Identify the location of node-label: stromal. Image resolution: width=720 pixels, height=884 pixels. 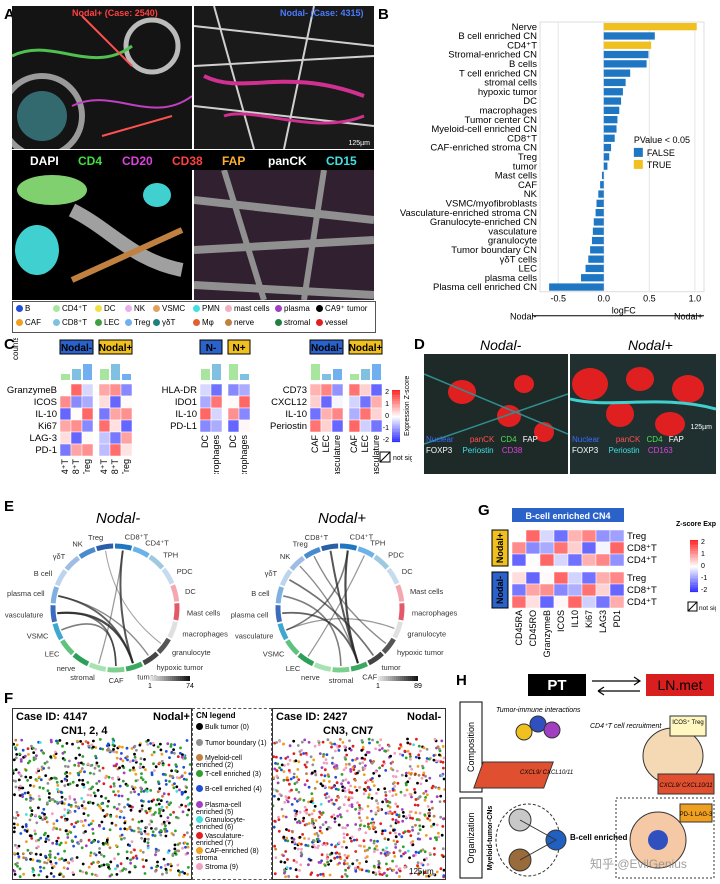
(341, 680).